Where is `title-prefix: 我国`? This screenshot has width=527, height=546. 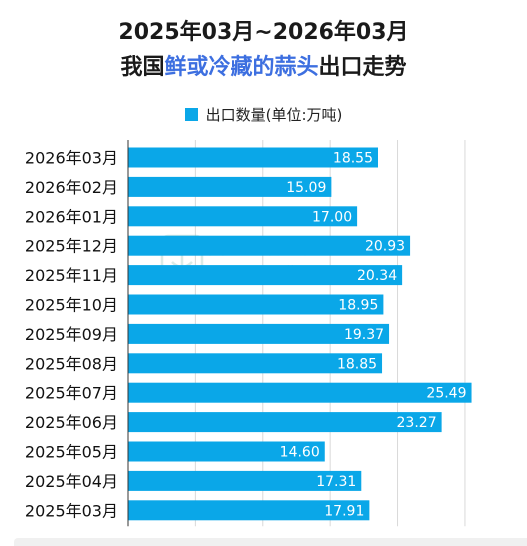
title-prefix: 我国 is located at coordinates (142, 67).